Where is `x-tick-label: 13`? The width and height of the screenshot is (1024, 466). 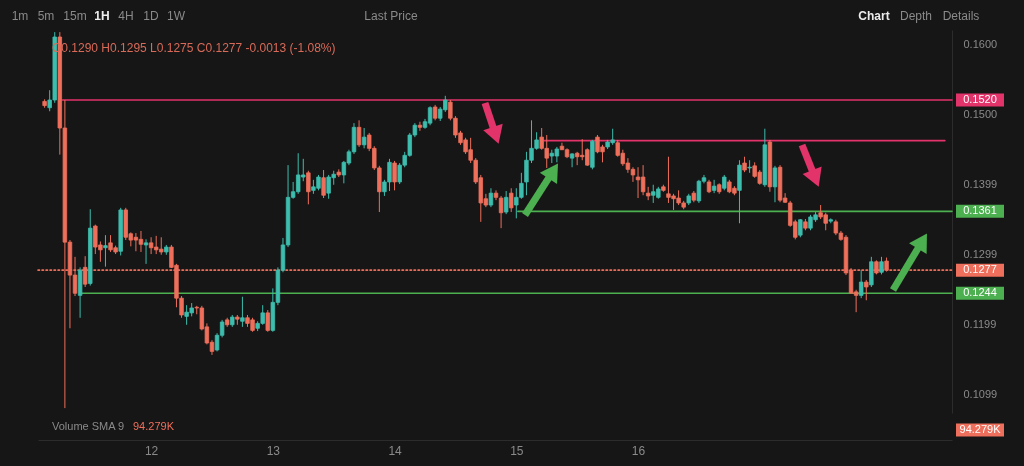
x-tick-label: 13 is located at coordinates (273, 450).